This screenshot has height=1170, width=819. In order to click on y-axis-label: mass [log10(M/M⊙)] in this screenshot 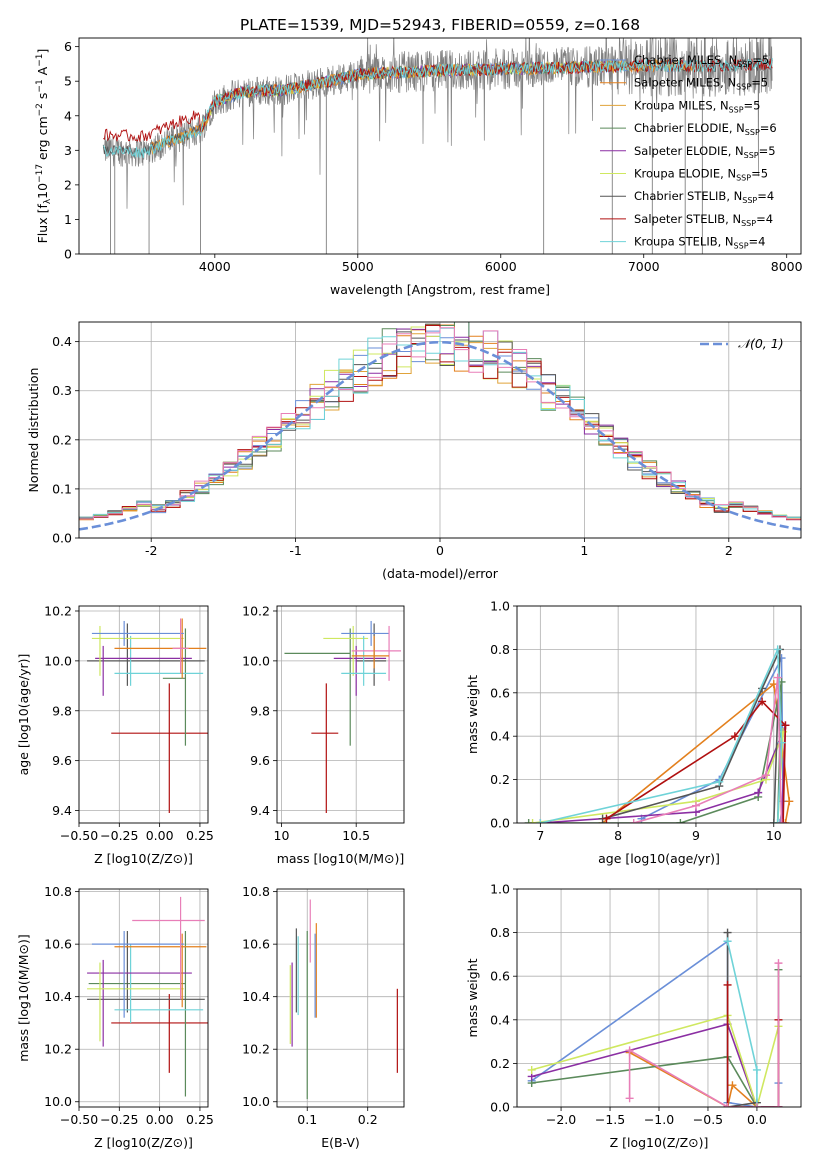, I will do `click(23, 998)`.